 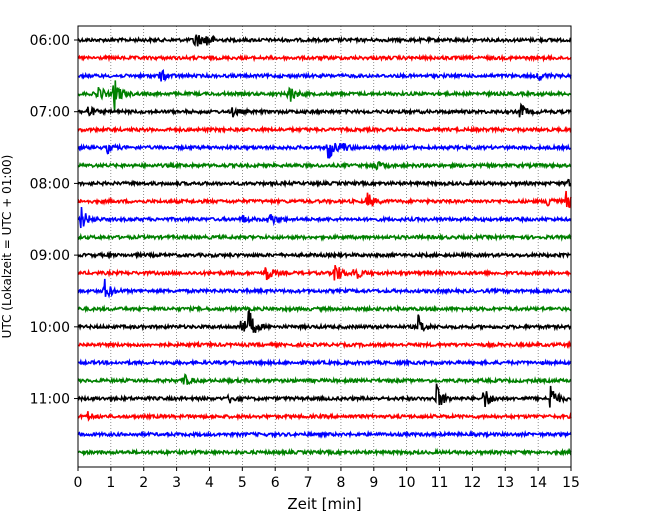 I want to click on y-tick-label: 07:00, so click(x=50, y=113).